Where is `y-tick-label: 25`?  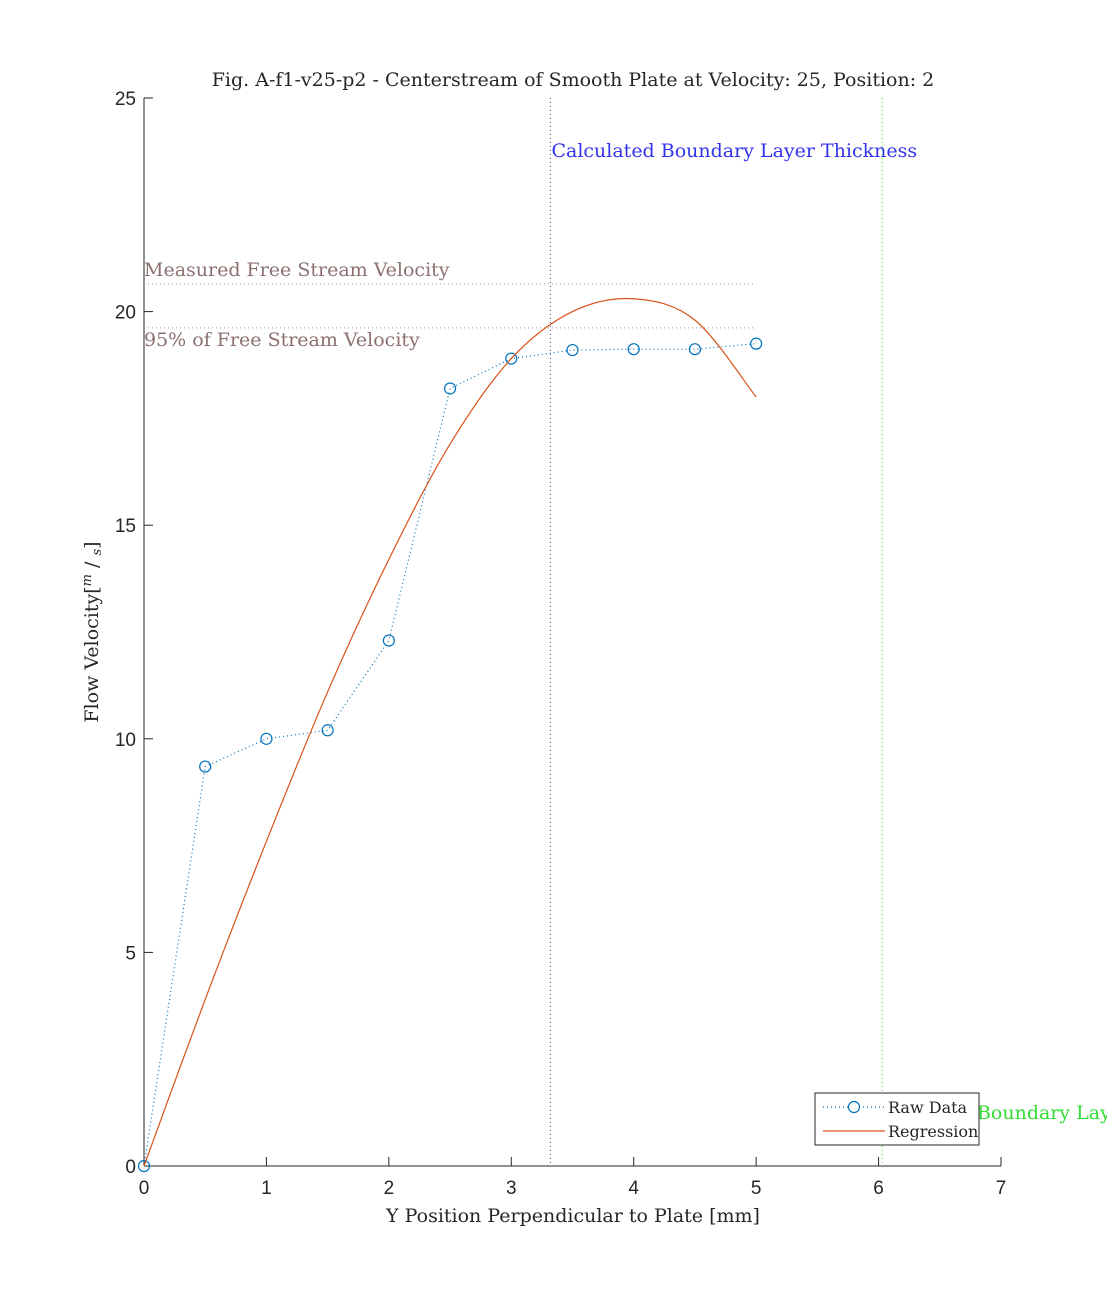 y-tick-label: 25 is located at coordinates (125, 99).